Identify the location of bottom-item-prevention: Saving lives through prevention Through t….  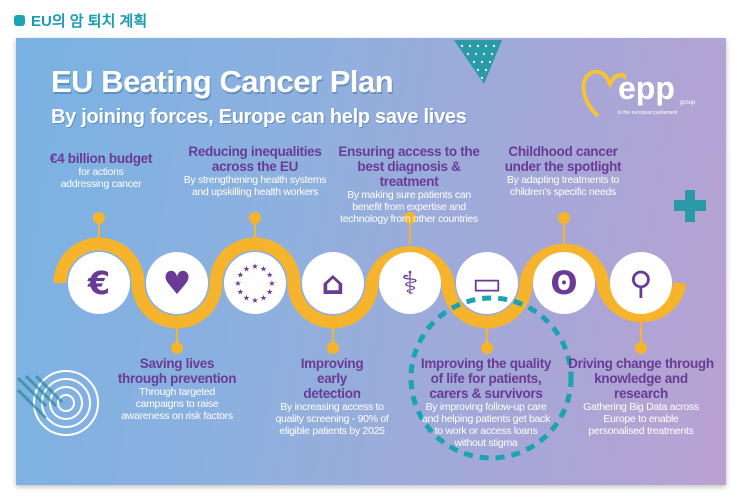
(177, 389).